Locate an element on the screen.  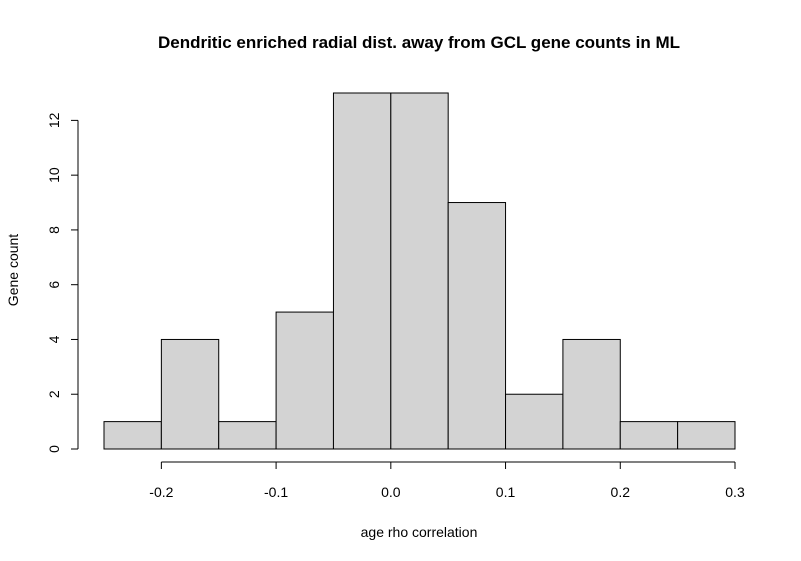
y-axis-label: Gene count is located at coordinates (13, 270).